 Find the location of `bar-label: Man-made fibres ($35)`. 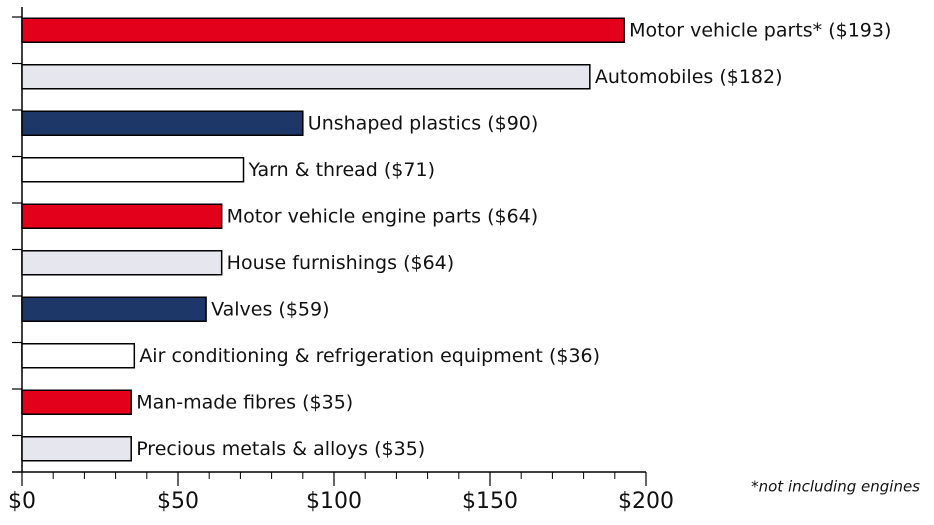

bar-label: Man-made fibres ($35) is located at coordinates (244, 402).